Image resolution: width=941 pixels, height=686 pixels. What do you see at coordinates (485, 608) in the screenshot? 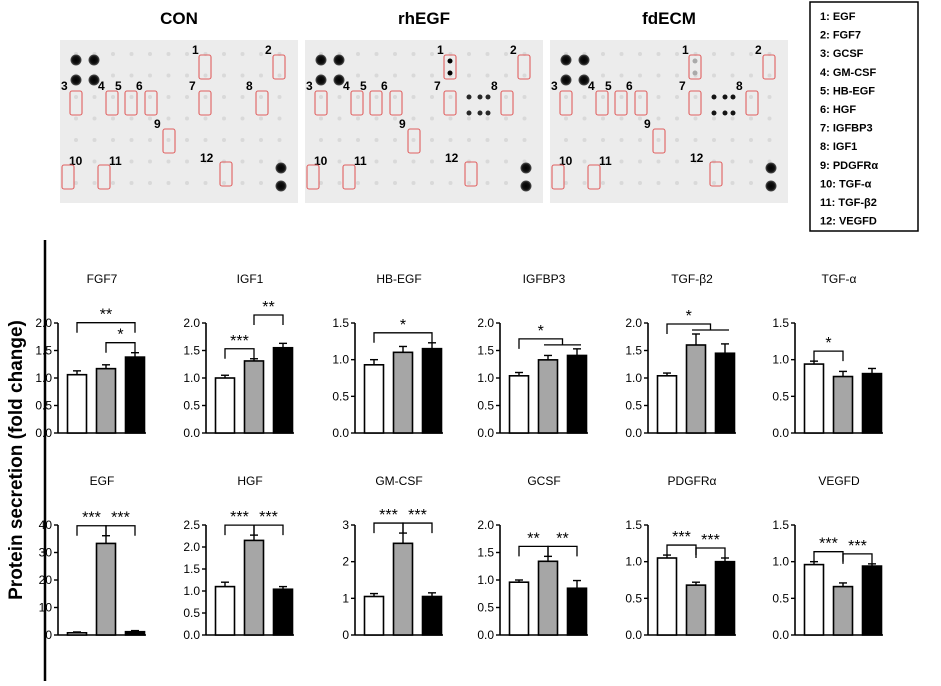
I see `y-tick-label: 0.5` at bounding box center [485, 608].